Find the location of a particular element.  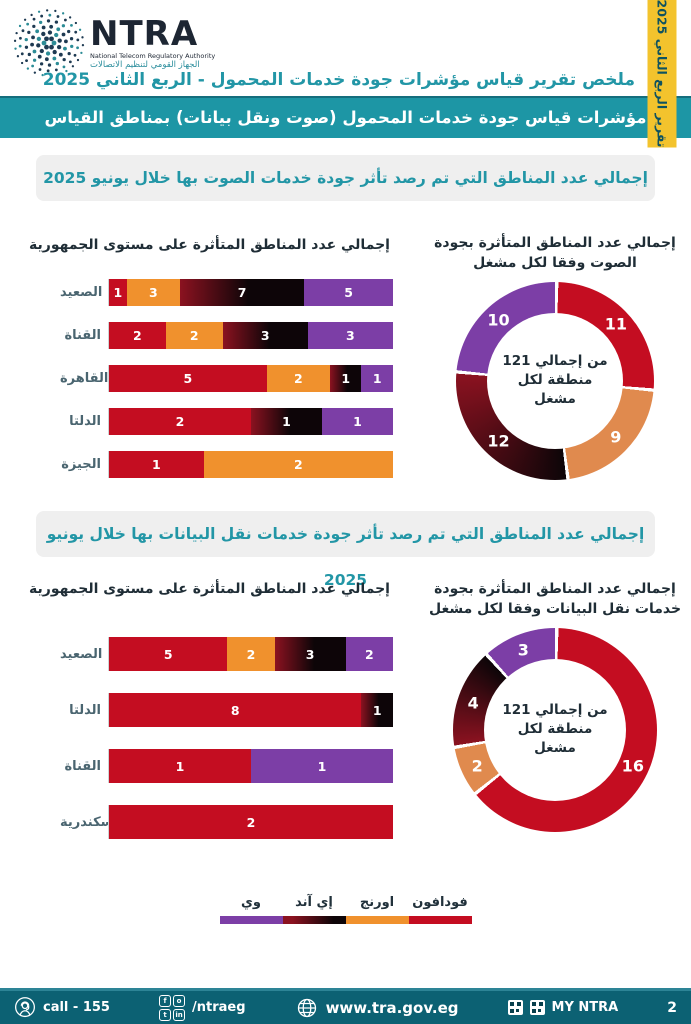

bar-row: الجيزة 1 2 is located at coordinates (226, 464).